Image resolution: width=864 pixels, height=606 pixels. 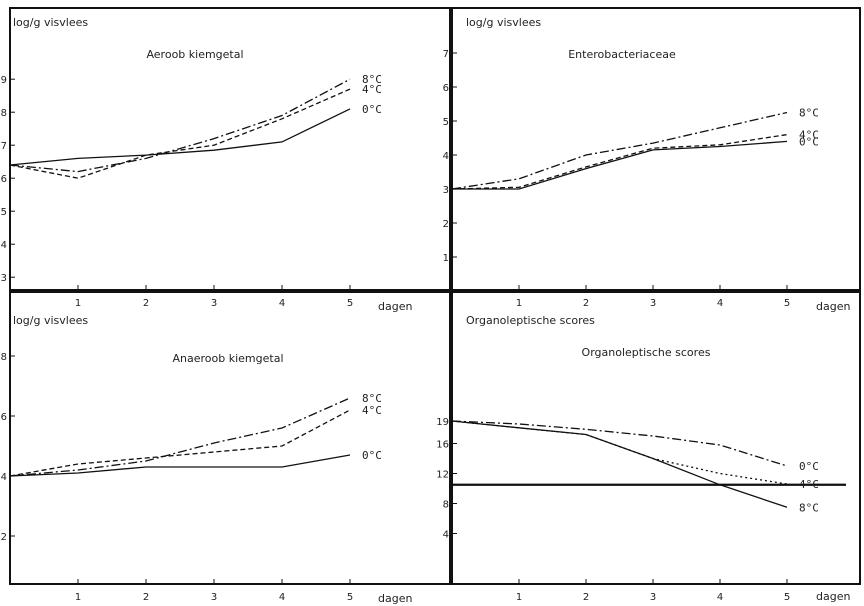 What do you see at coordinates (646, 352) in the screenshot?
I see `panel-title: Organoleptische scores` at bounding box center [646, 352].